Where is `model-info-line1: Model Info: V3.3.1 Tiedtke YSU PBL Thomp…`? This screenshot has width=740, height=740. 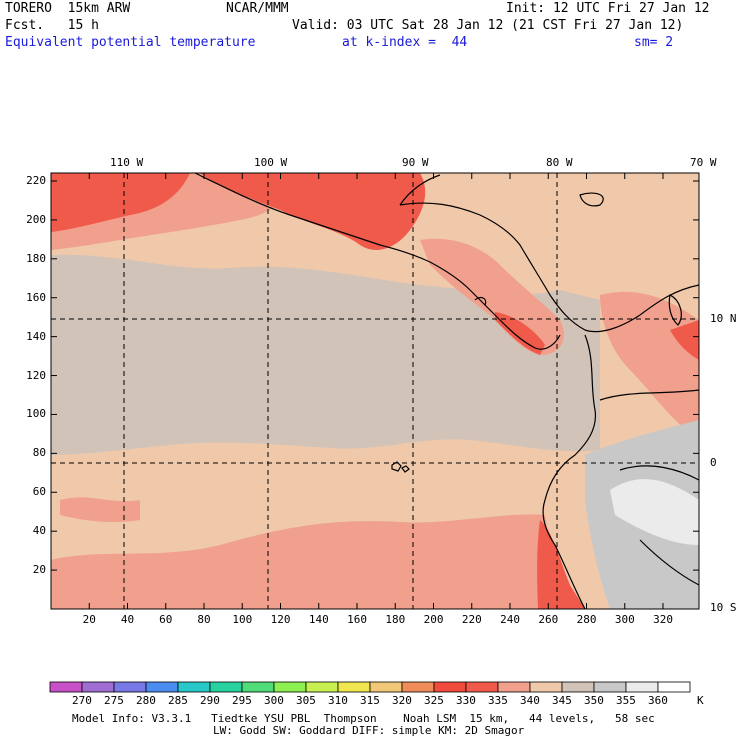 model-info-line1: Model Info: V3.3.1 Tiedtke YSU PBL Thomp… is located at coordinates (363, 718).